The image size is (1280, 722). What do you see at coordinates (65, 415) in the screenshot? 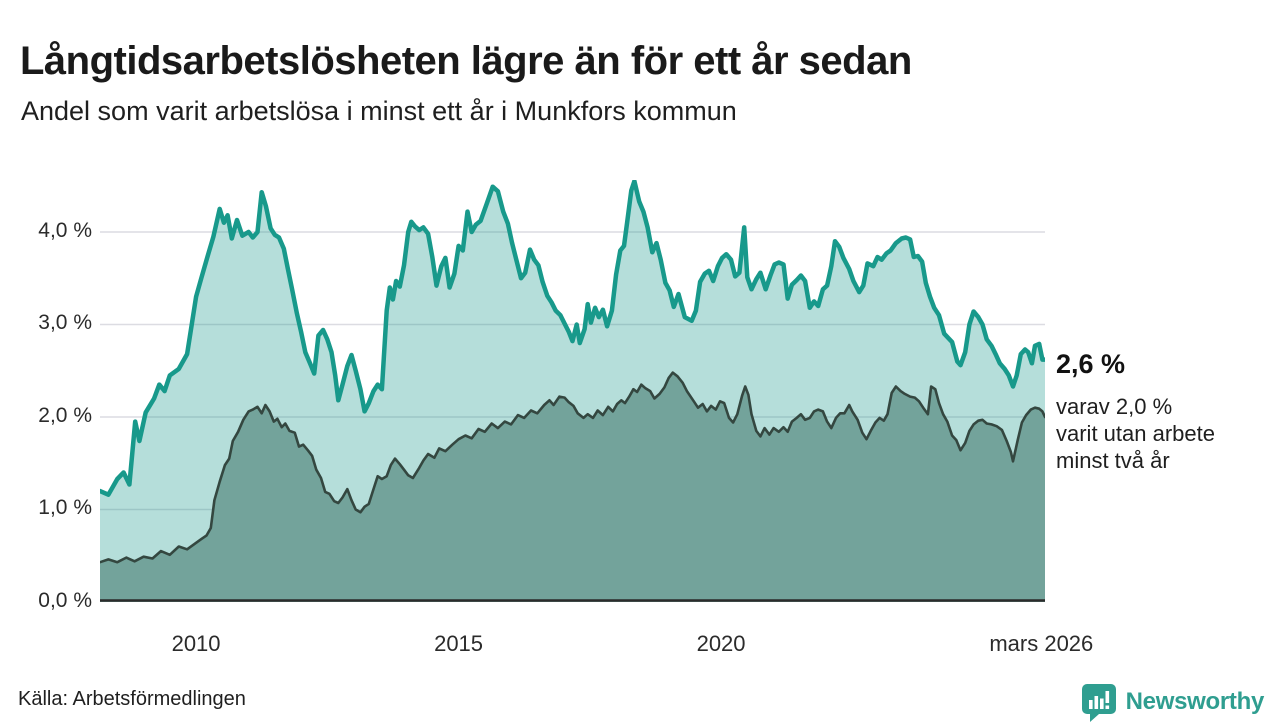
I see `y-tick-label: 2,0 %` at bounding box center [65, 415].